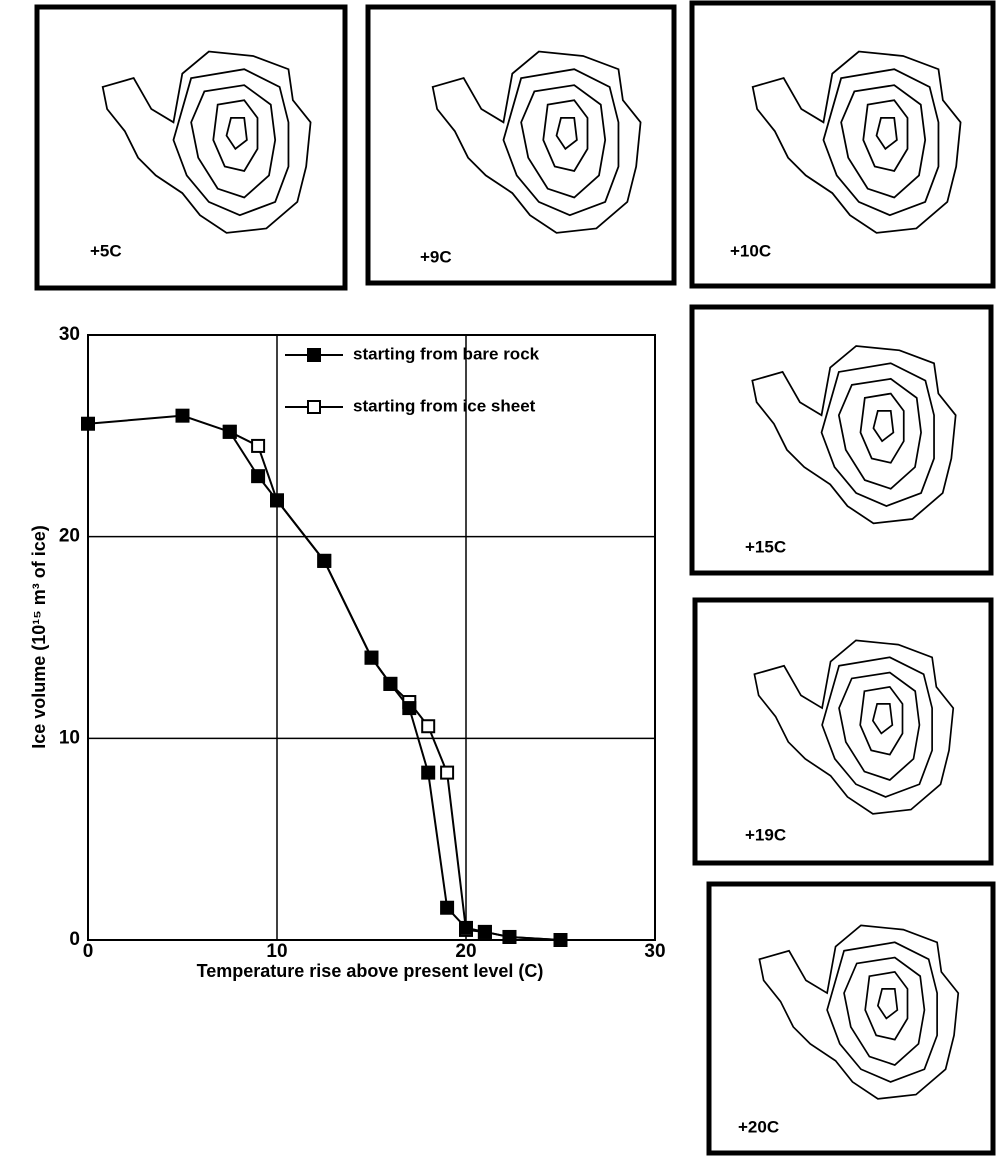 This screenshot has height=1159, width=999. I want to click on y-tick-label: 30, so click(69, 334).